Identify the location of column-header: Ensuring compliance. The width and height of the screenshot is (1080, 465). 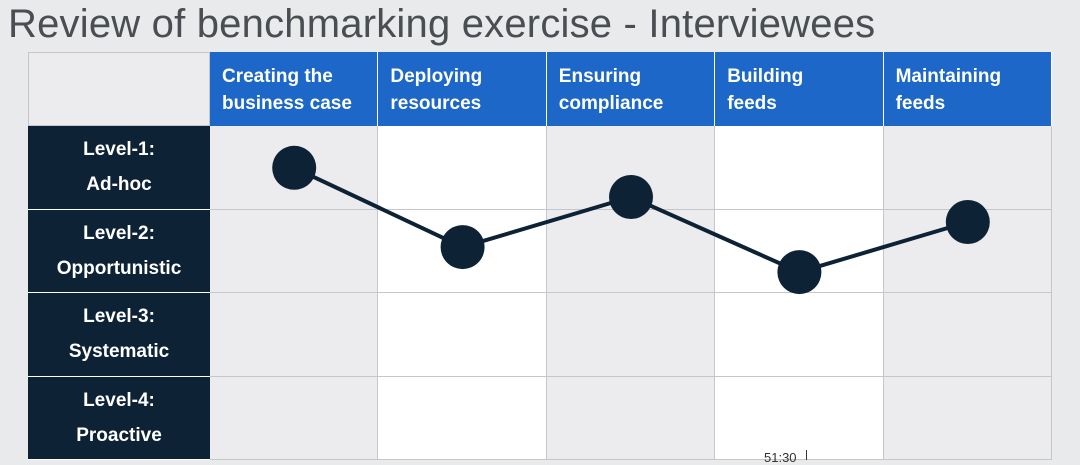
(631, 89).